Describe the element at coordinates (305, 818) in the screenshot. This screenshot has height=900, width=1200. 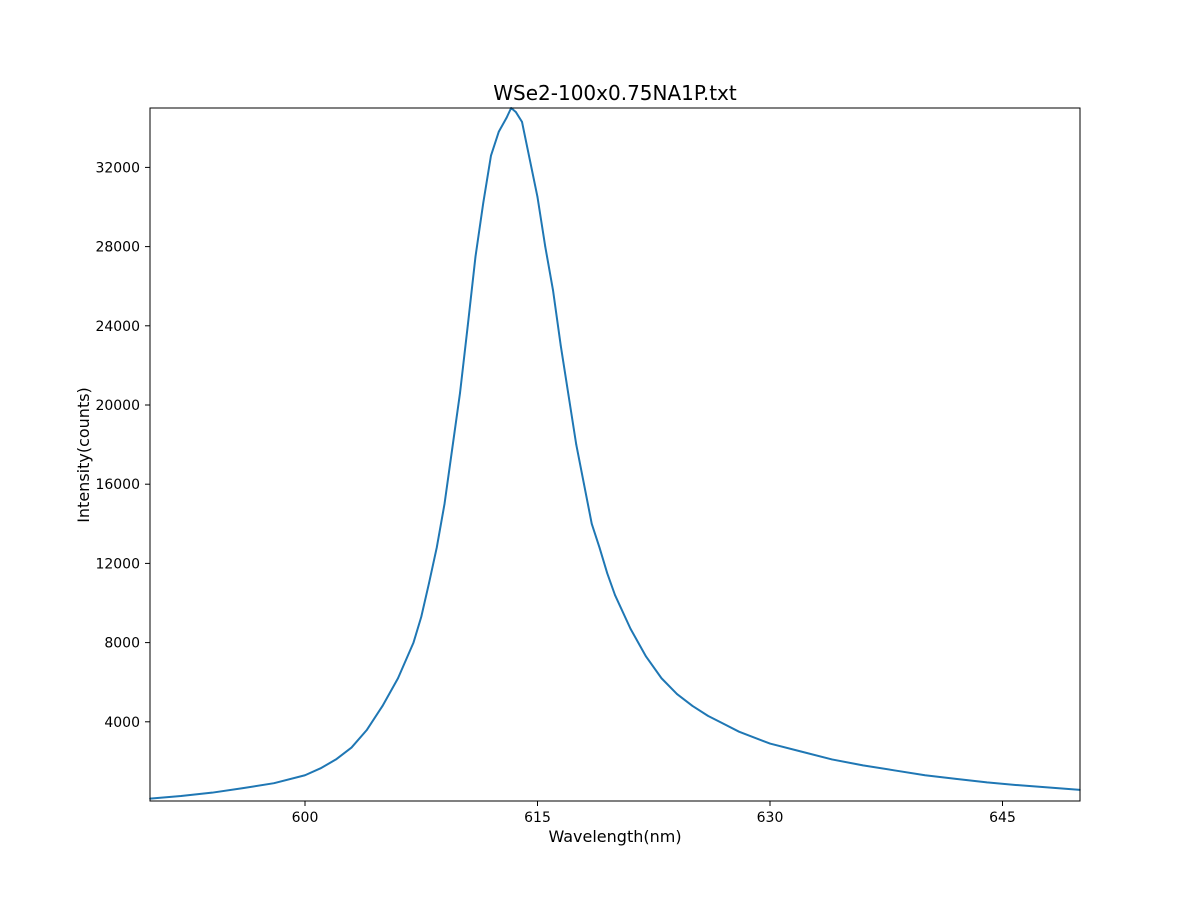
I see `x-tick-label: 600` at that location.